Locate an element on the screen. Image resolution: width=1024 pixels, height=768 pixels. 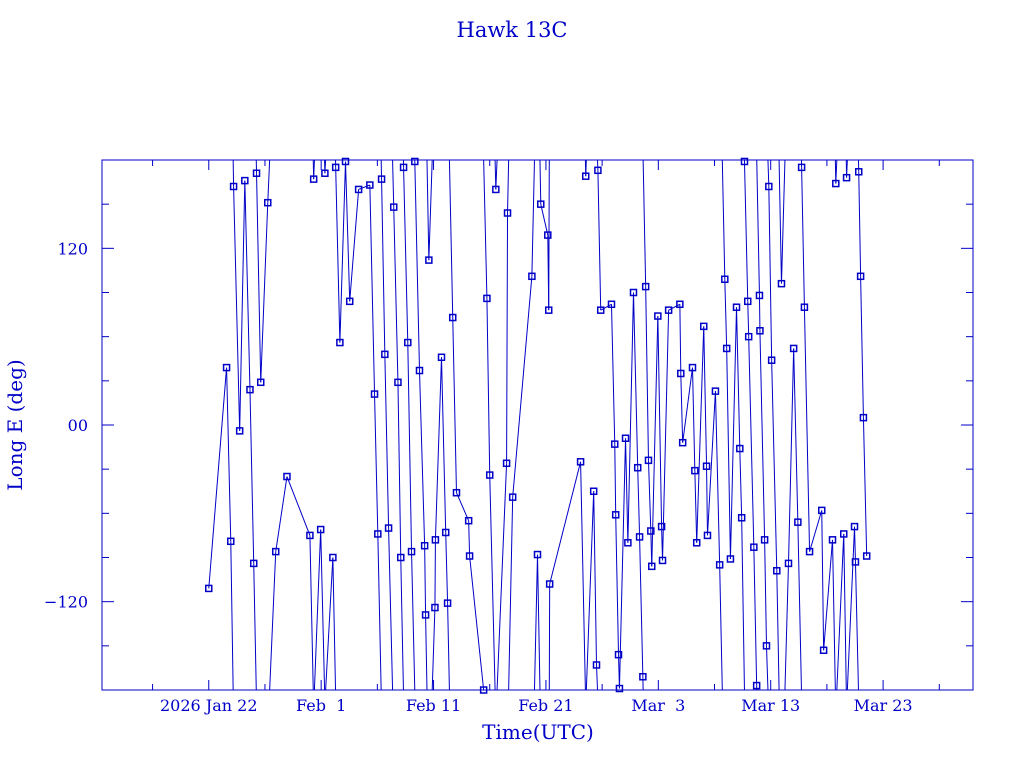
chart-title: Hawk 13C is located at coordinates (512, 30).